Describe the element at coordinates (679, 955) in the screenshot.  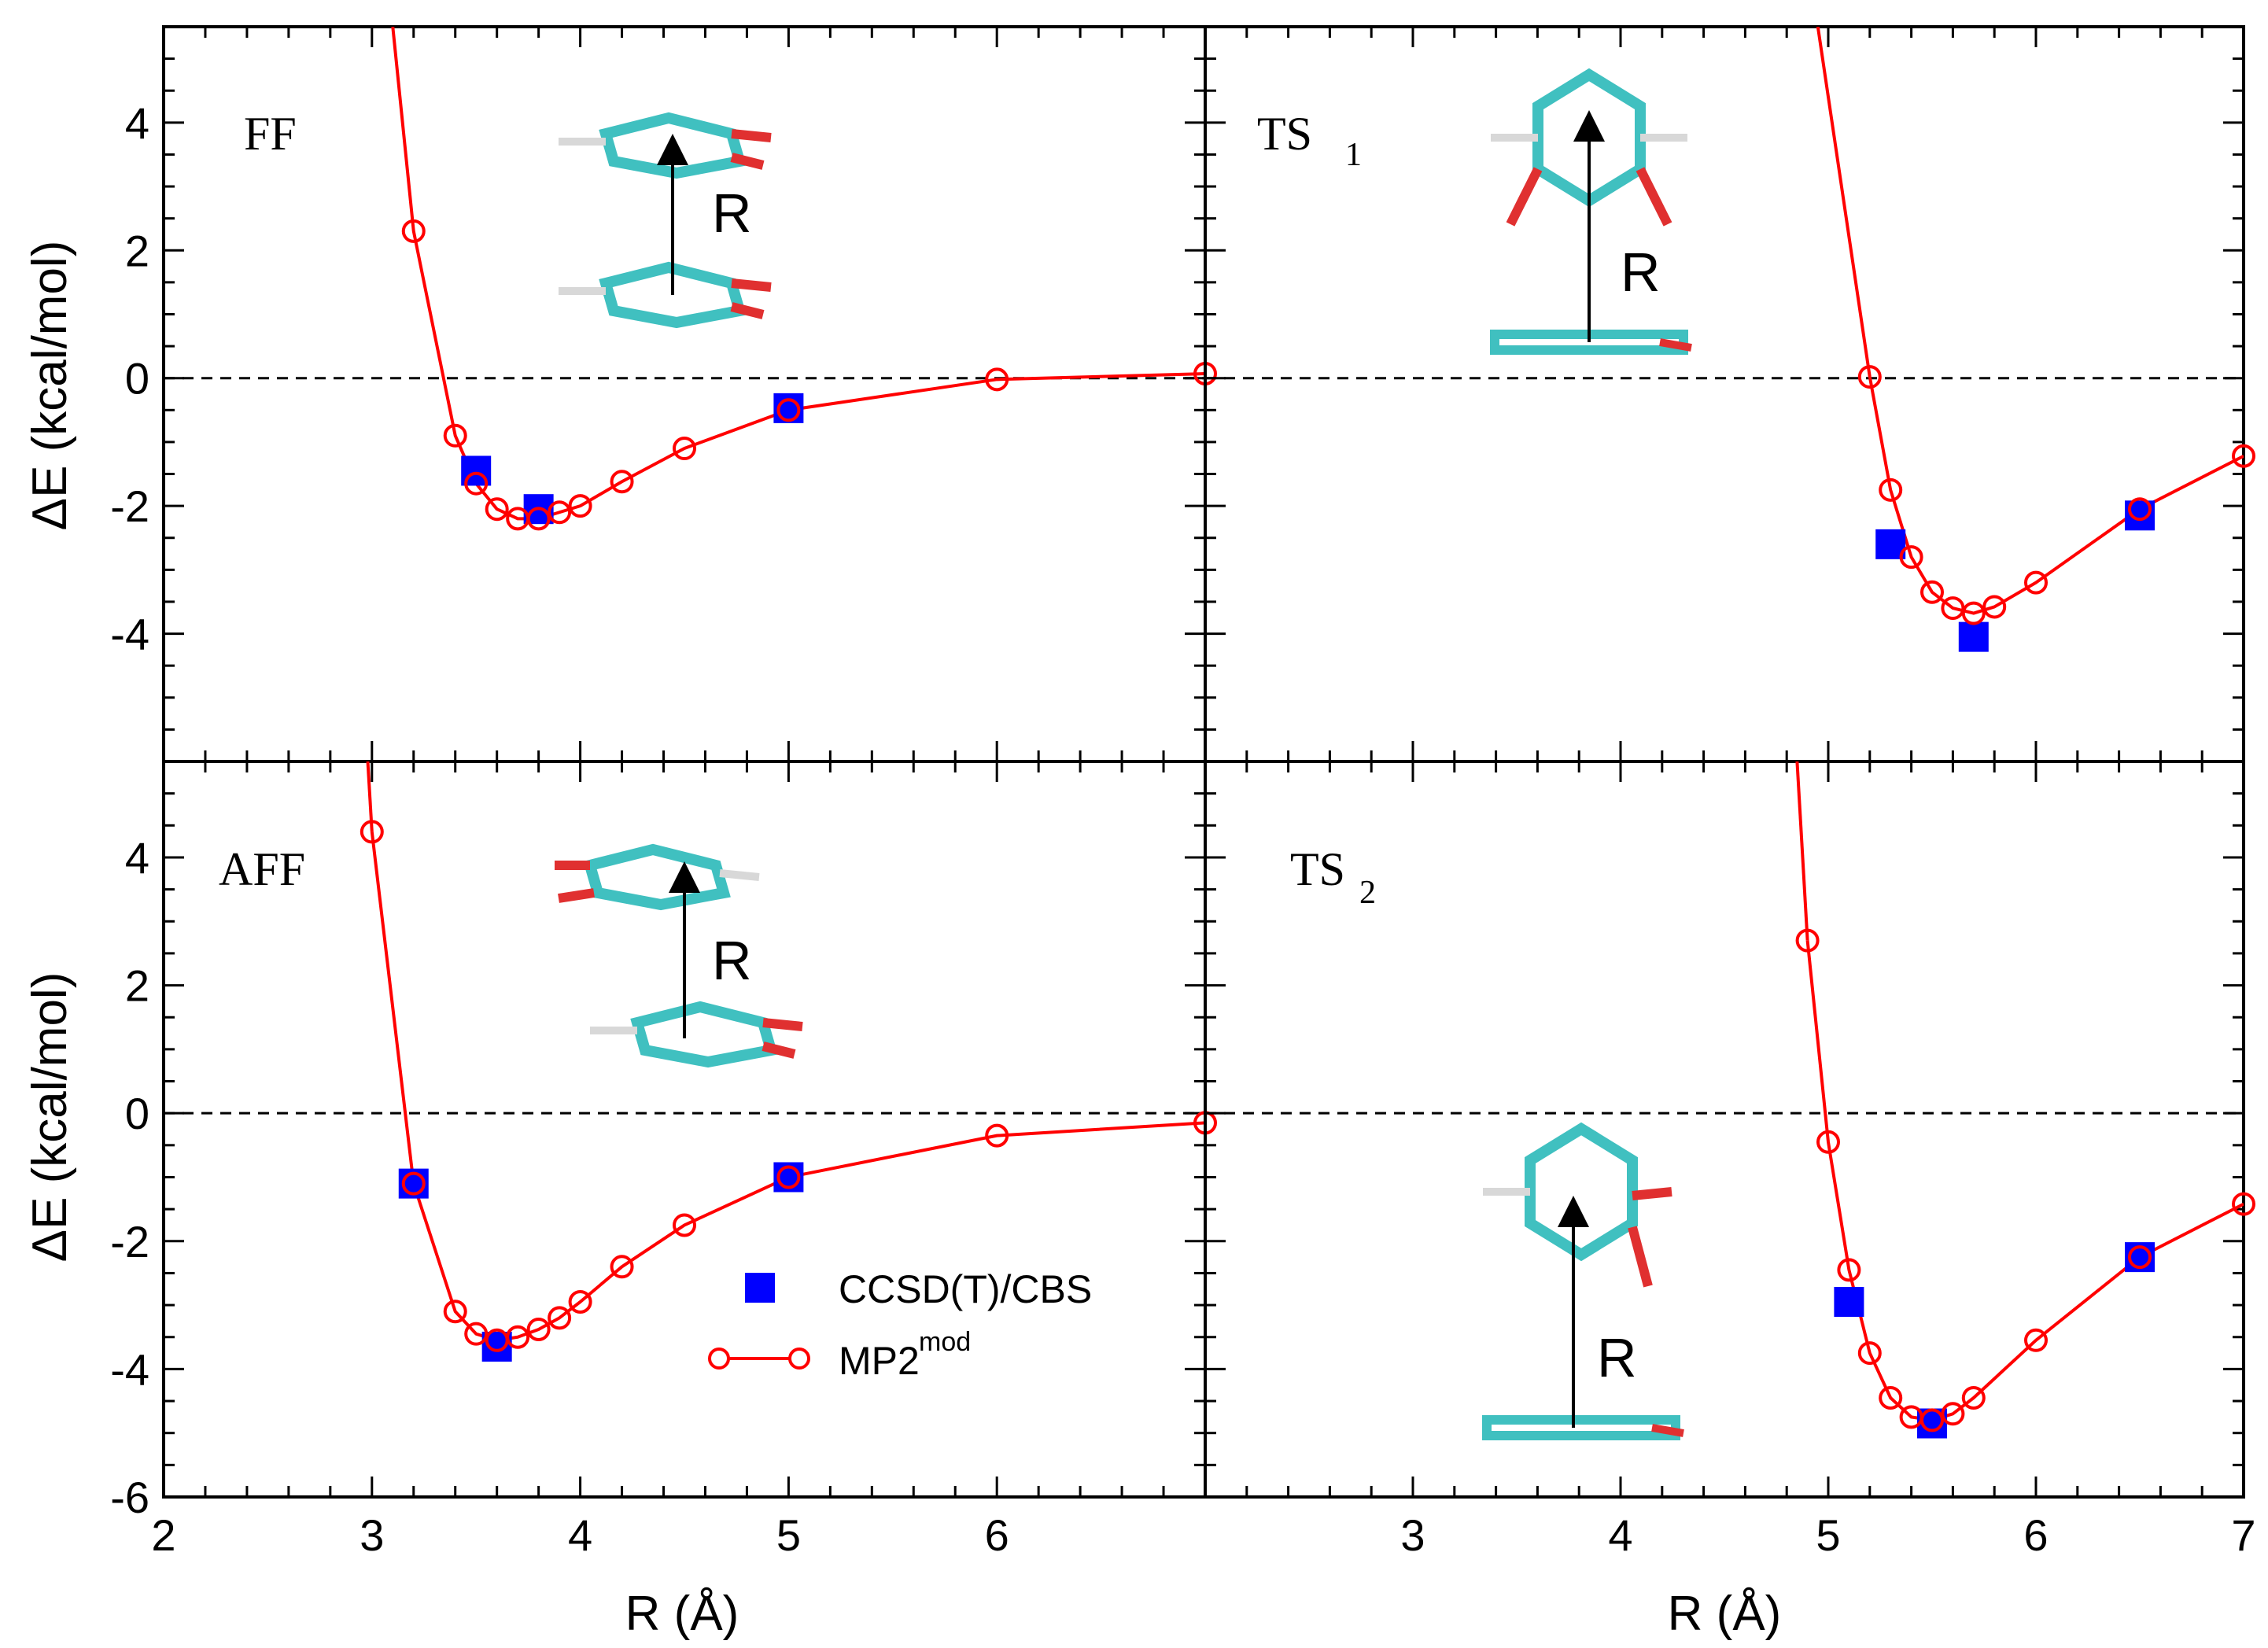
I see `molecule-aff-antiparallel-dimer: R` at that location.